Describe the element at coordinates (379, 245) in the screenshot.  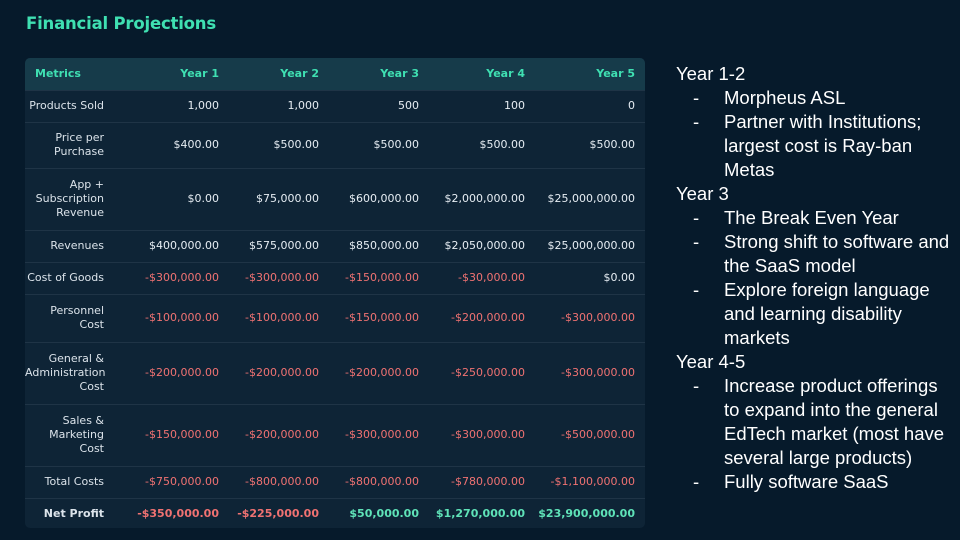
I see `cell-year-3: $850,000.00` at that location.